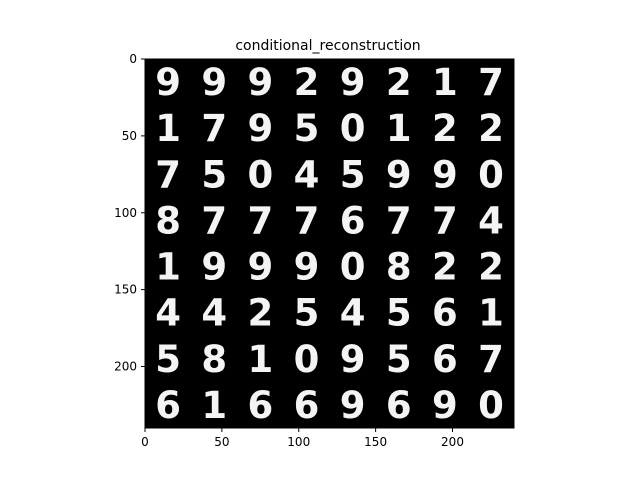 This screenshot has height=480, width=640. I want to click on digit-r7-c0: 6, so click(168, 405).